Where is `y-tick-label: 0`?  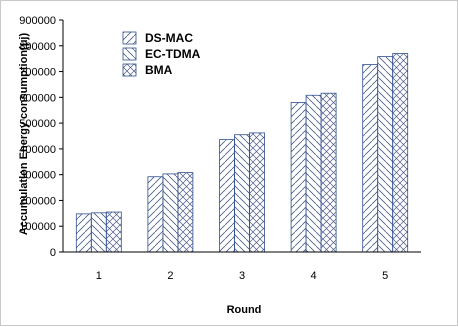
y-tick-label: 0 is located at coordinates (53, 253).